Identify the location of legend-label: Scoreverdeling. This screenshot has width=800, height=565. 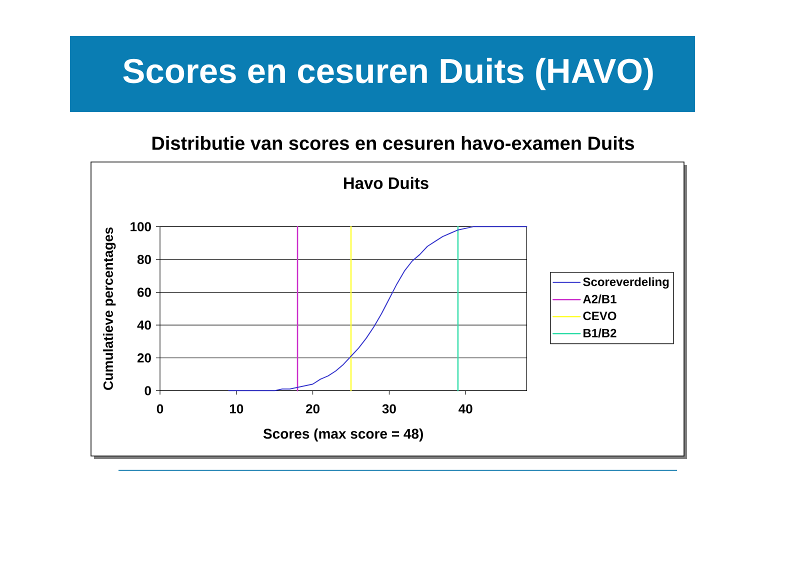
(626, 283).